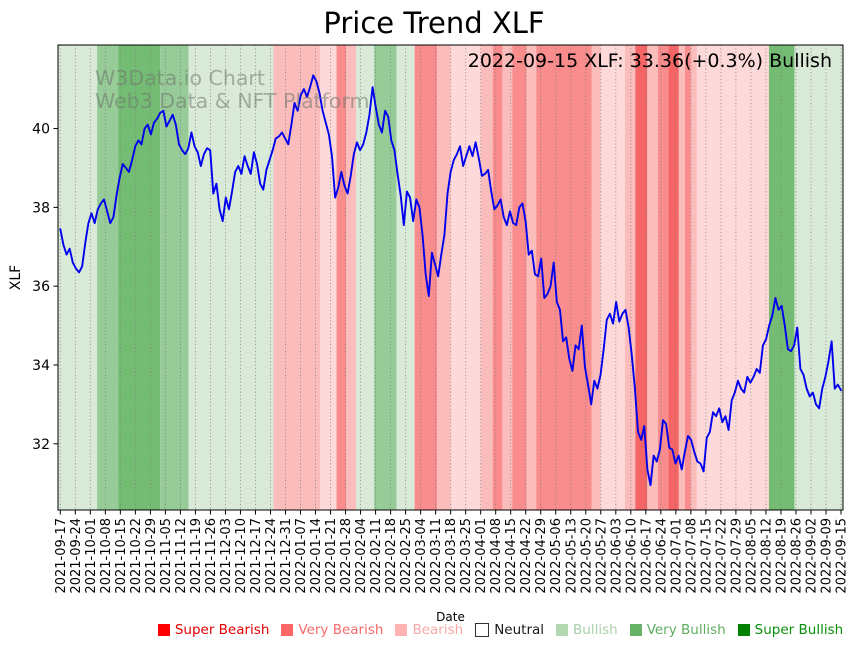 The image size is (851, 646). Describe the element at coordinates (842, 556) in the screenshot. I see `x-tick-label: 2022-09-15` at that location.